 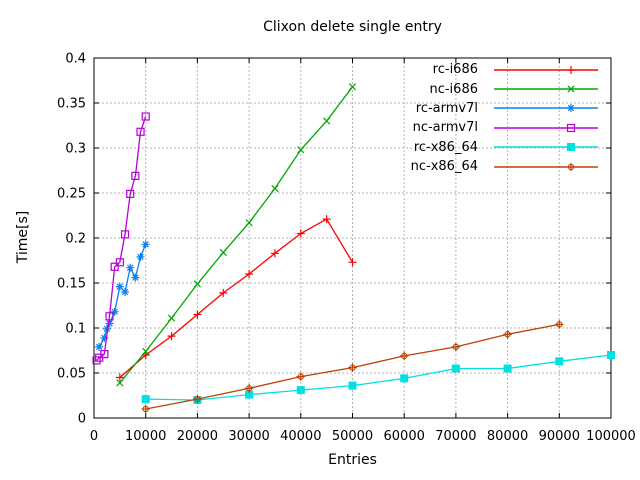 What do you see at coordinates (75, 329) in the screenshot?
I see `y-tick-label: 0.1` at bounding box center [75, 329].